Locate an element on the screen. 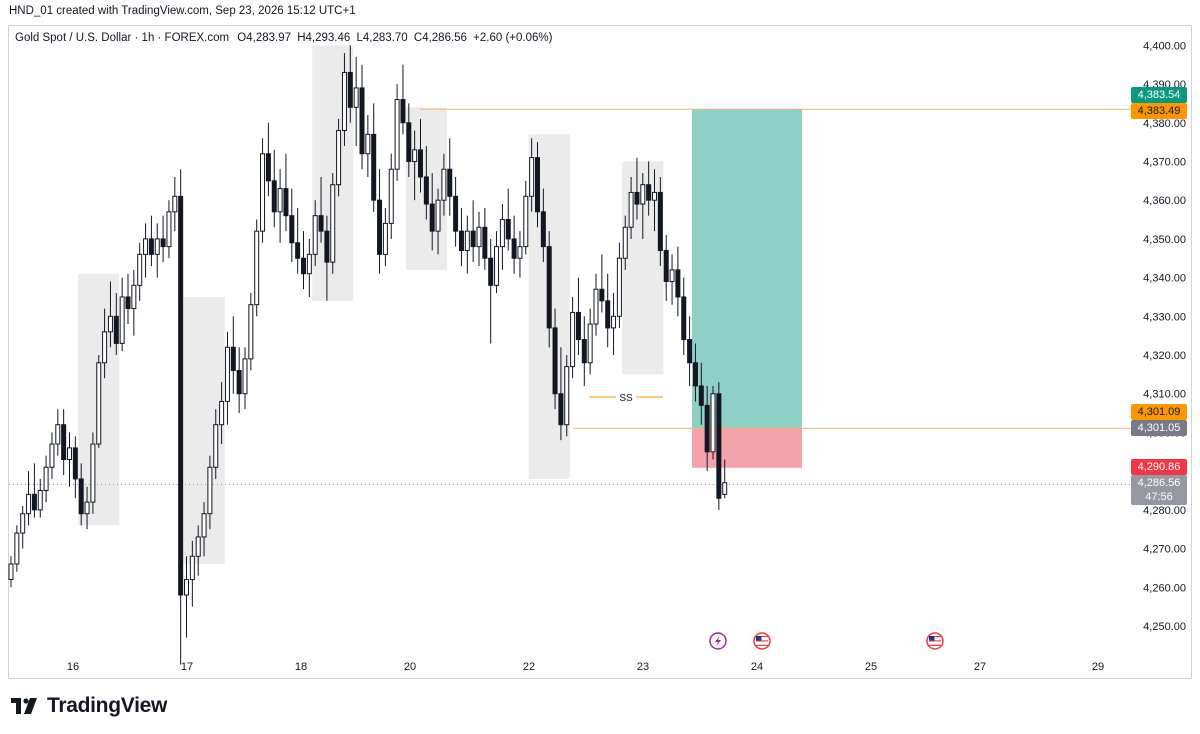 The height and width of the screenshot is (734, 1200). tradingview-brand: TradingView is located at coordinates (89, 706).